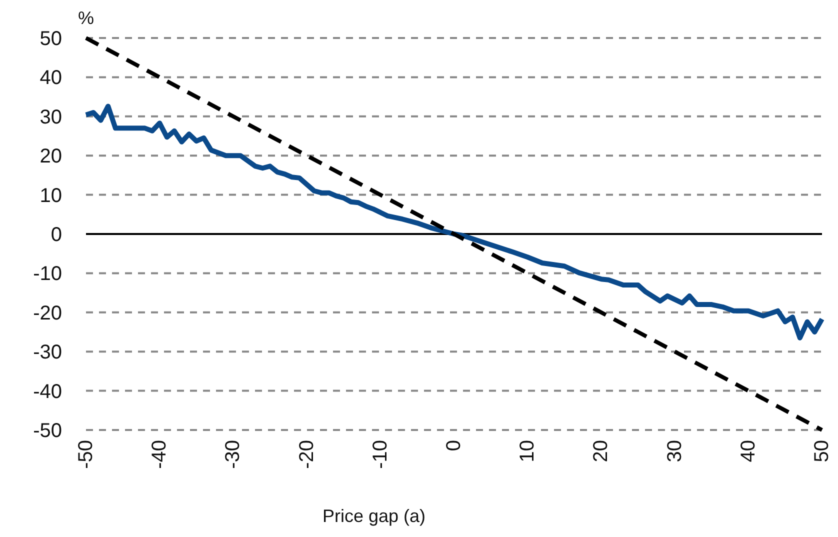  I want to click on x-tick-label: -30, so click(233, 454).